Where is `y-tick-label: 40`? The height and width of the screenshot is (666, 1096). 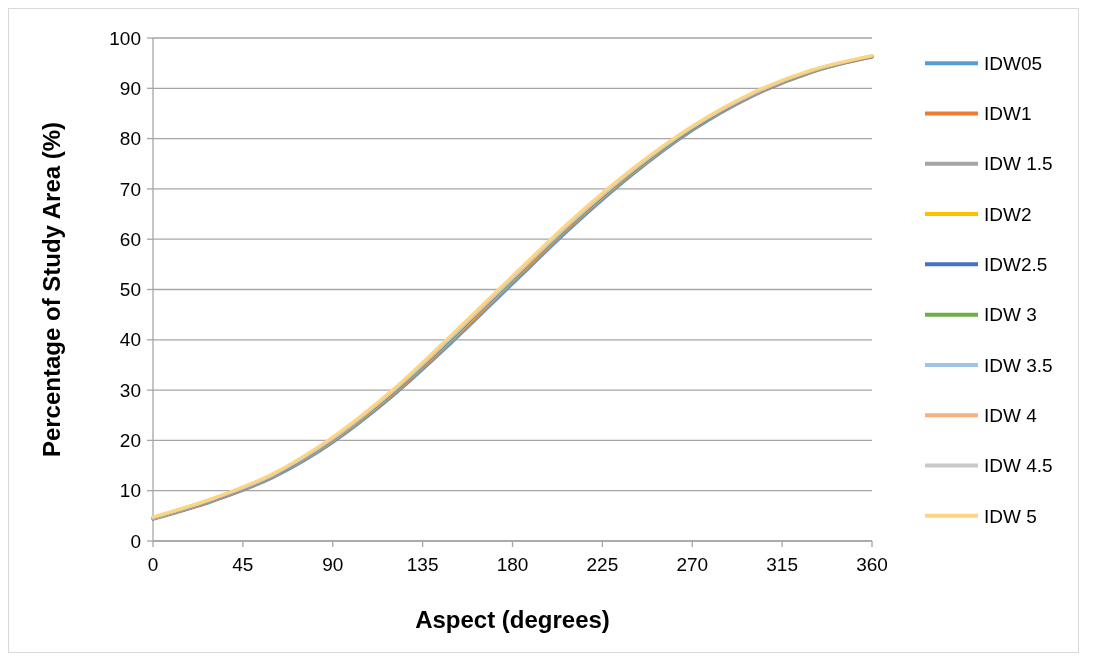
y-tick-label: 40 is located at coordinates (130, 340).